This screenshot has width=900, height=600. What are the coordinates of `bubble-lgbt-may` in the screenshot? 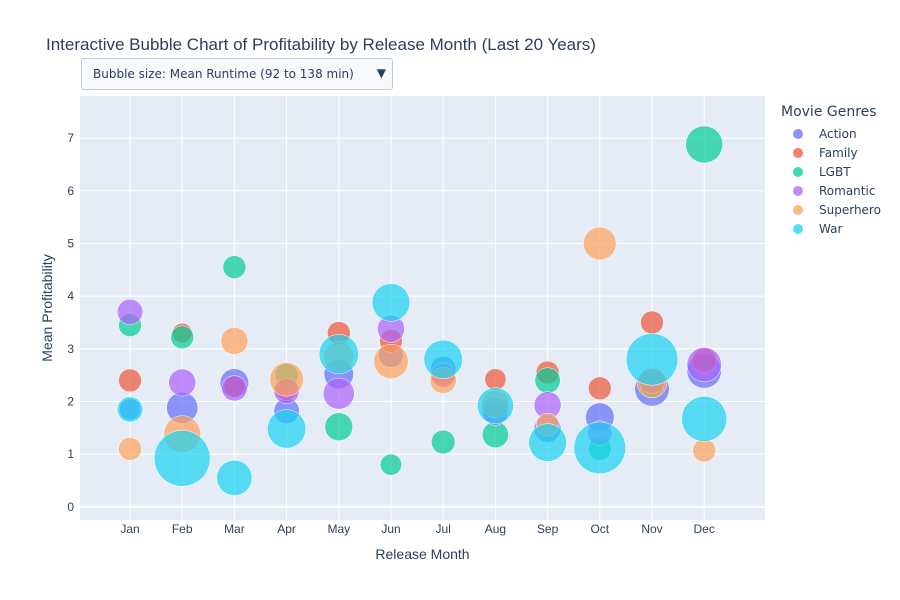 It's located at (339, 426).